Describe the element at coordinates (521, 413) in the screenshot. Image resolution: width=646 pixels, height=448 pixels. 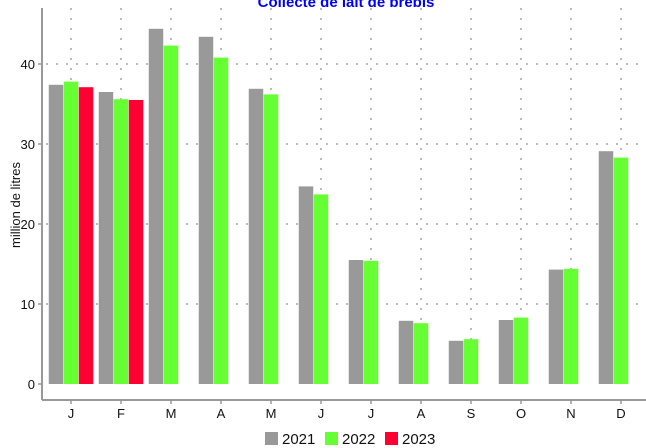
I see `x-tick-label-9: O` at that location.